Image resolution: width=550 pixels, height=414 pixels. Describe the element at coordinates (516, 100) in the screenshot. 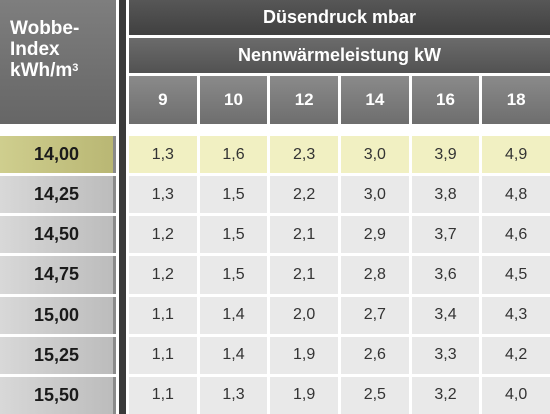

I see `column-header: 18` at that location.